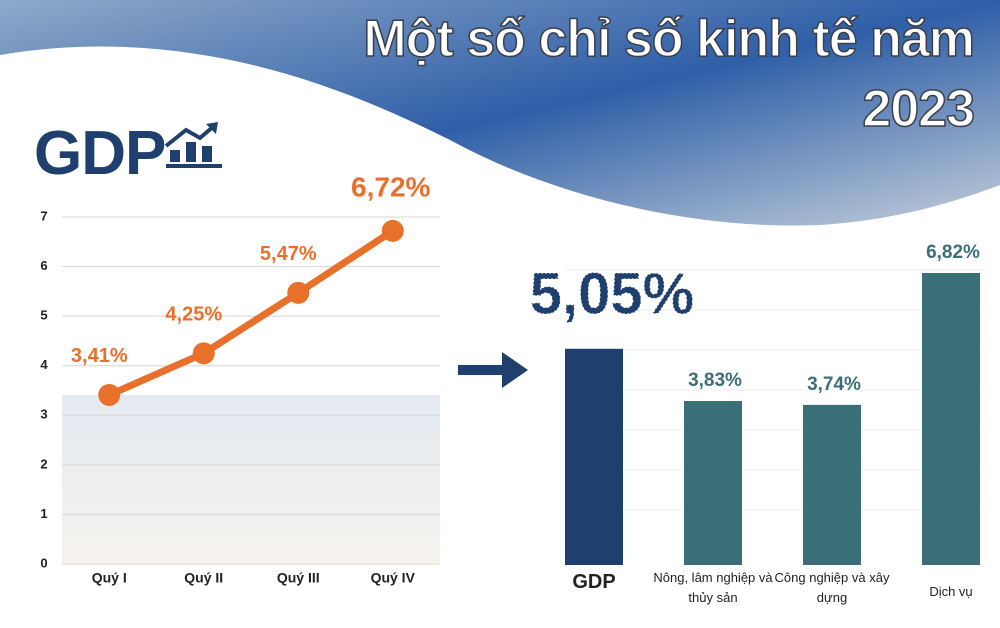  Describe the element at coordinates (43, 562) in the screenshot. I see `y-tick-label: 0` at that location.